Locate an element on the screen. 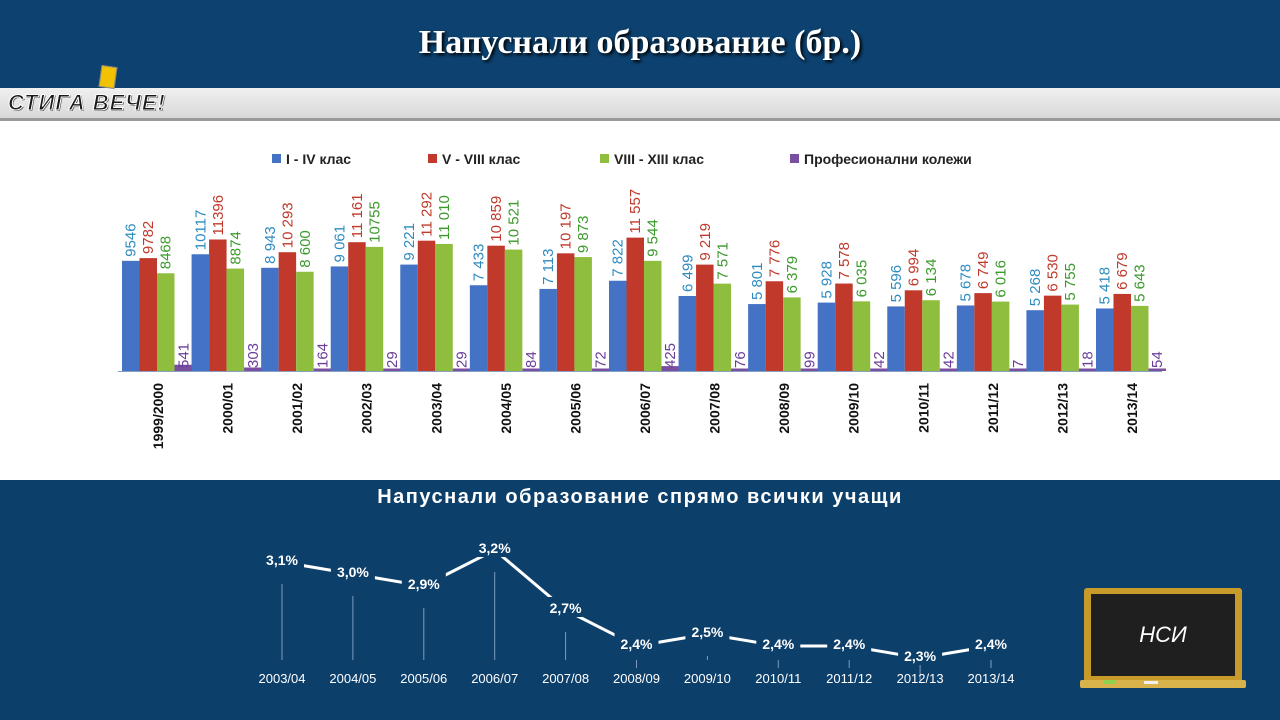 The height and width of the screenshot is (720, 1280). header-band is located at coordinates (640, 44).